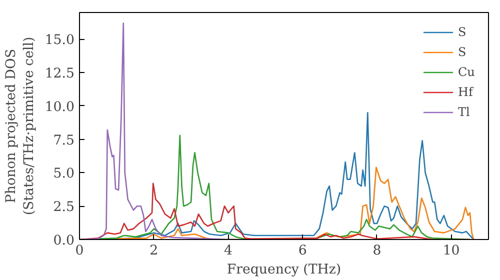 This screenshot has width=500, height=280. Describe the element at coordinates (64, 208) in the screenshot. I see `y-tick-label: 2.5` at that location.